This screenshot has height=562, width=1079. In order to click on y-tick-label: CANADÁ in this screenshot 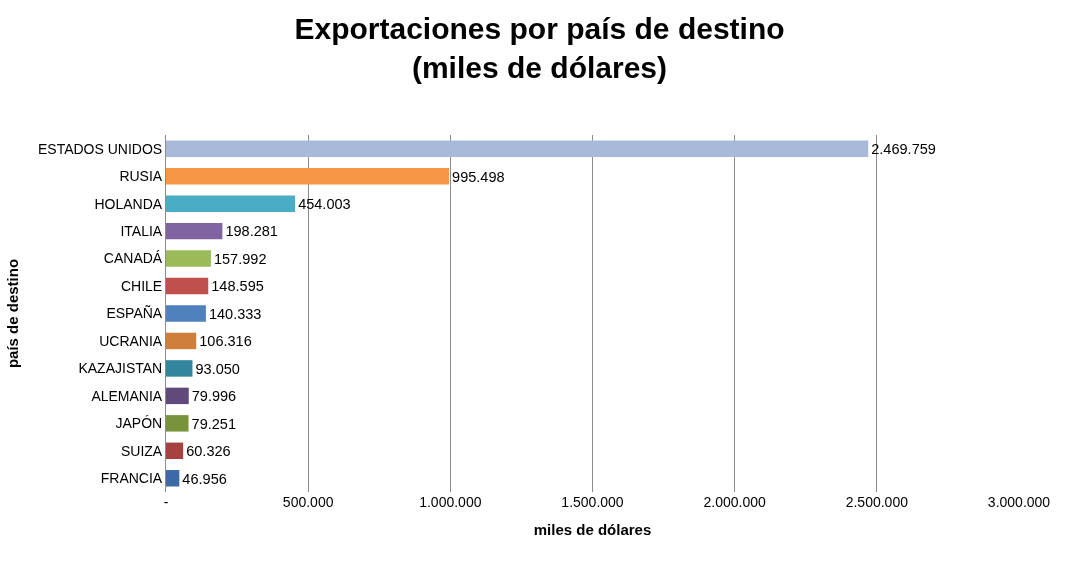, I will do `click(133, 258)`.